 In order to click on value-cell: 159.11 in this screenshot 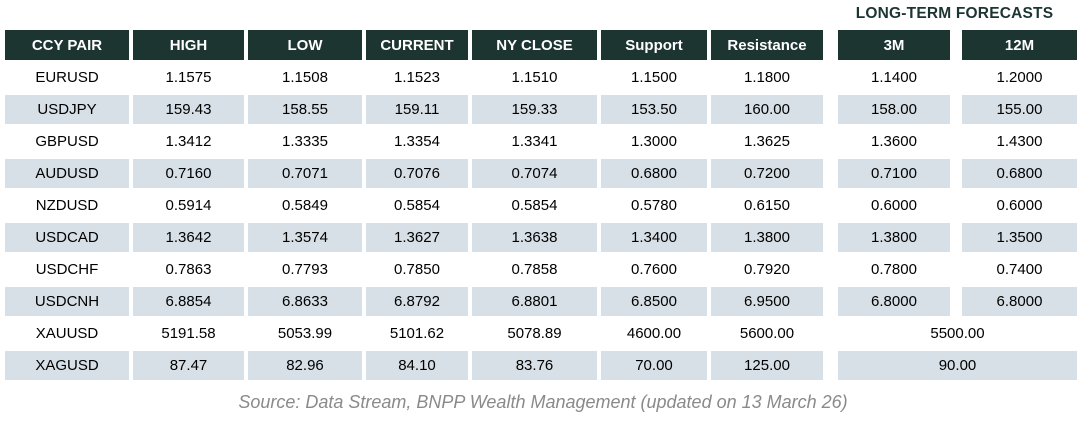, I will do `click(417, 109)`.